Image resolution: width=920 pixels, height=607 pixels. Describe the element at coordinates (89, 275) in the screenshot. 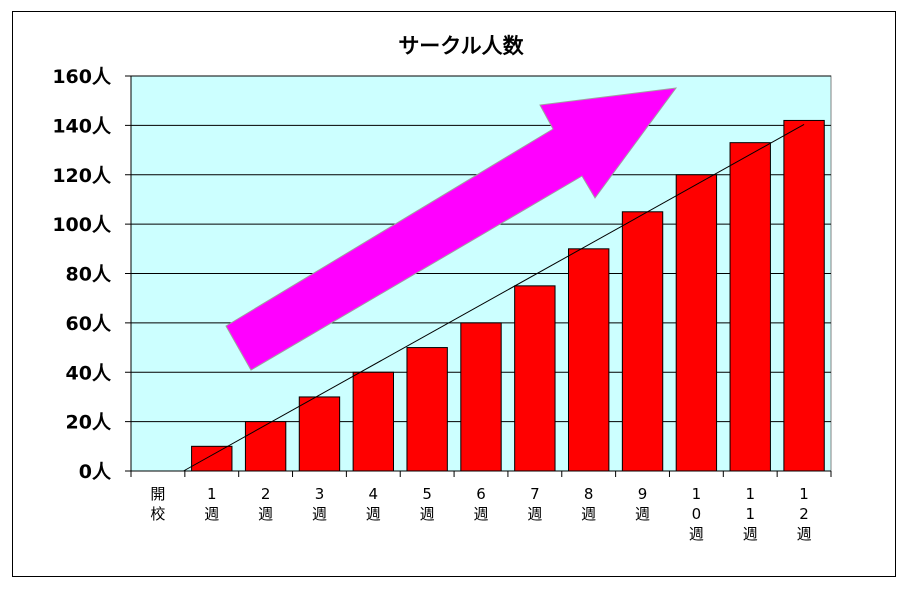

I see `y-tick-label: 80人` at that location.